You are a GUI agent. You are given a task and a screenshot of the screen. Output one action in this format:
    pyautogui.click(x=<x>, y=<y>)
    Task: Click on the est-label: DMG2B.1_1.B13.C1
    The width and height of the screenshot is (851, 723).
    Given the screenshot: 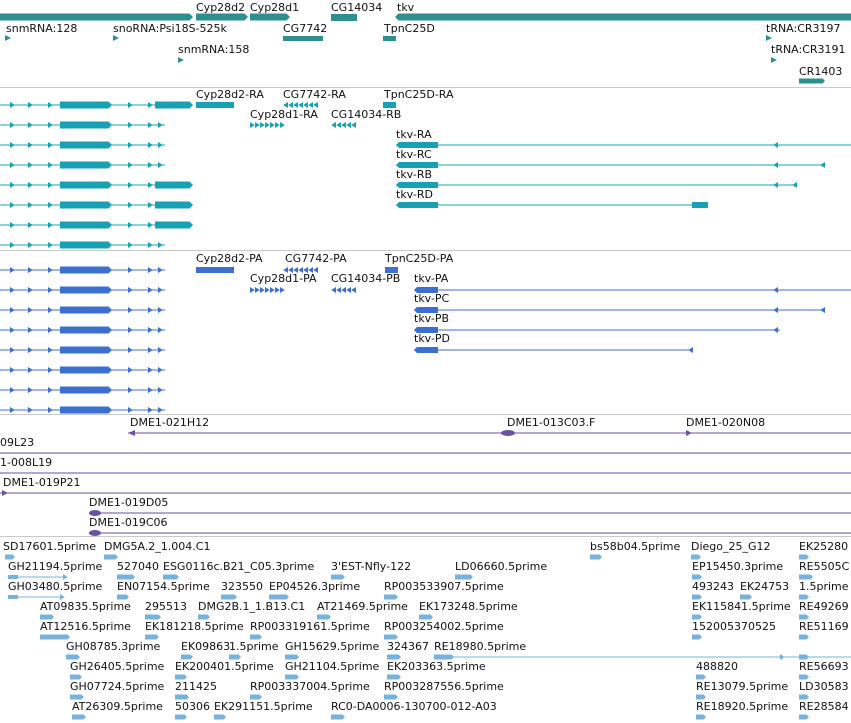 What is the action you would take?
    pyautogui.click(x=252, y=606)
    